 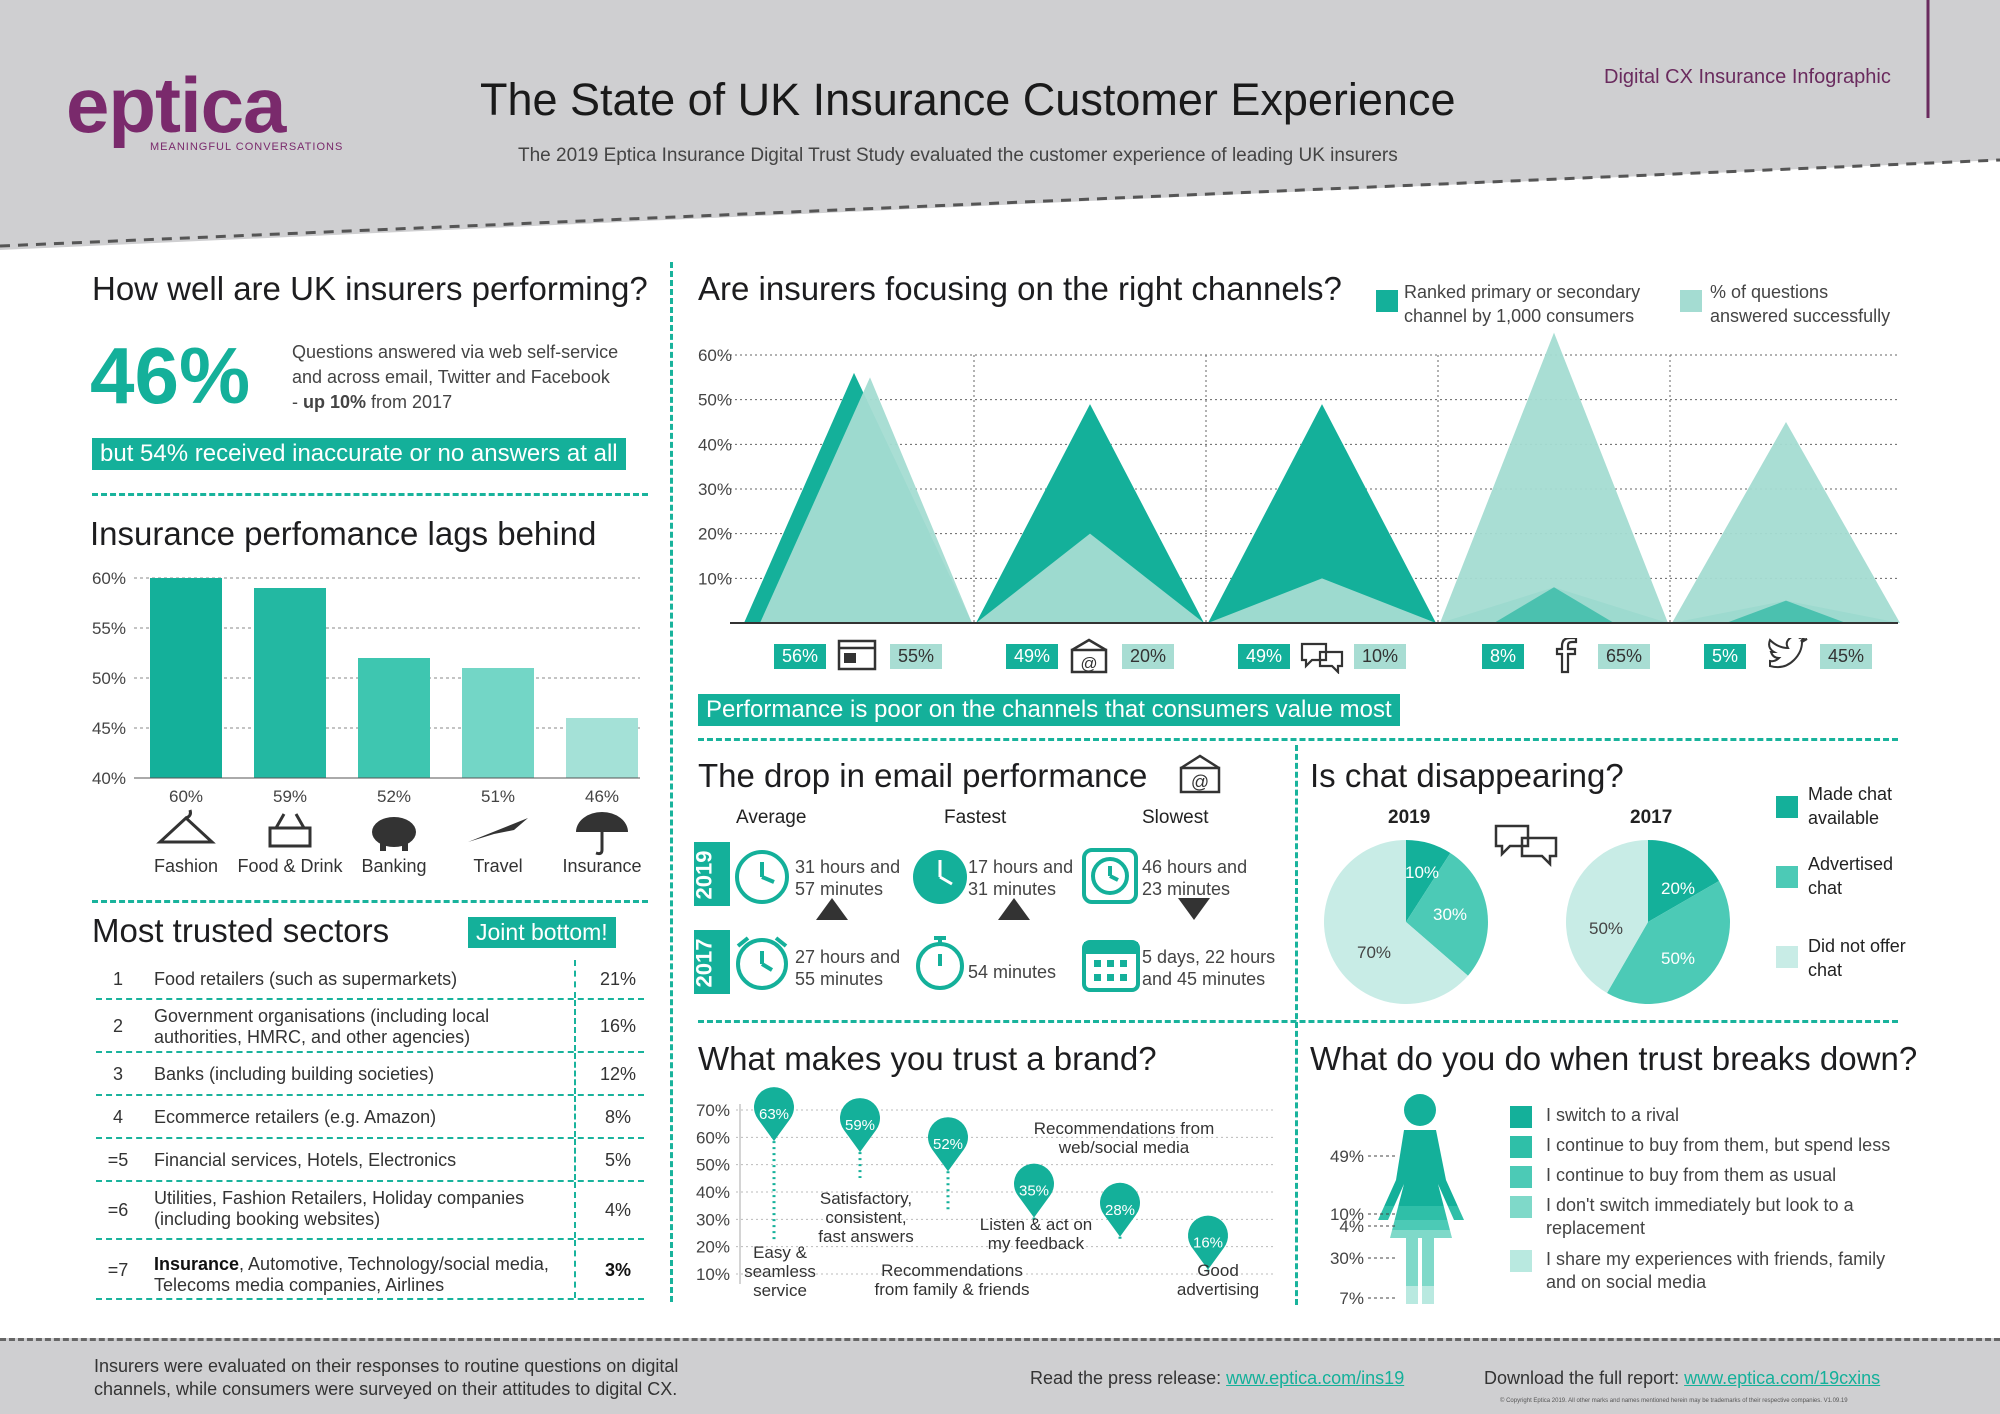 I want to click on basket-handle, so click(x=290, y=821).